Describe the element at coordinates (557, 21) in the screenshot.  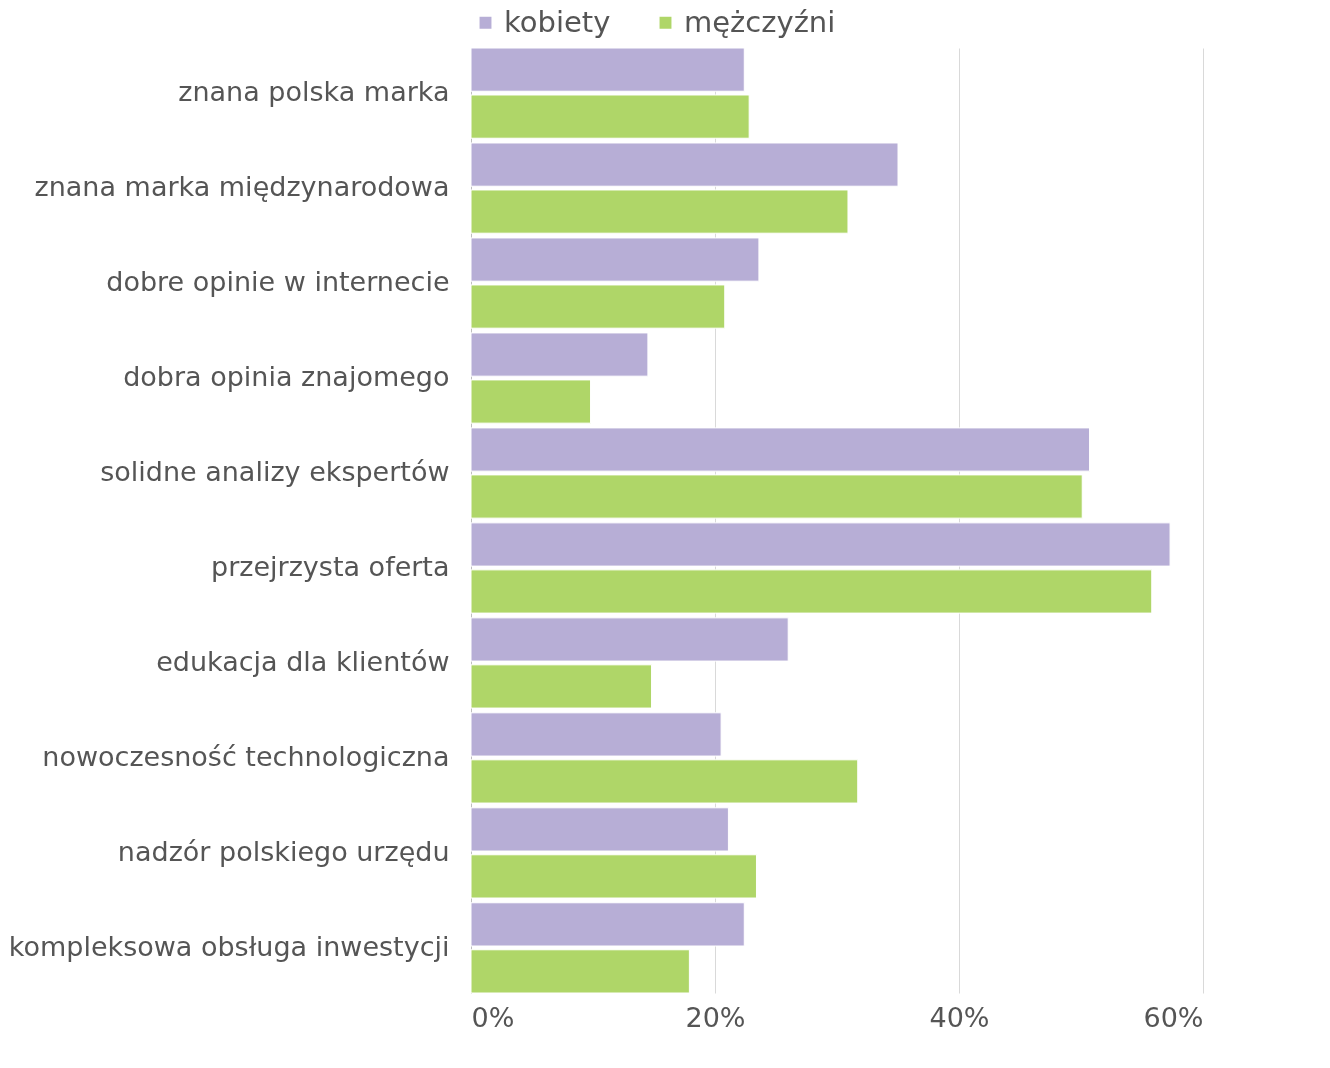
I see `legend-label: kobiety` at that location.